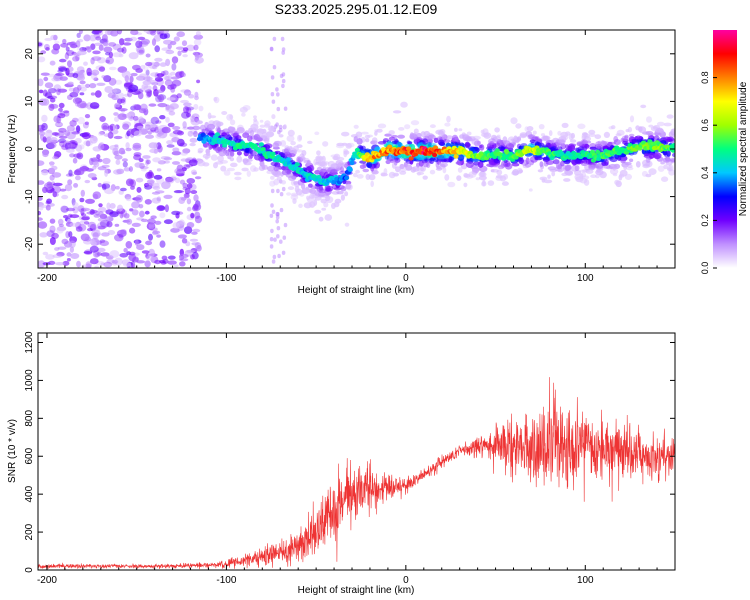 The image size is (750, 600). I want to click on snr-y-tick-label: 200, so click(29, 531).